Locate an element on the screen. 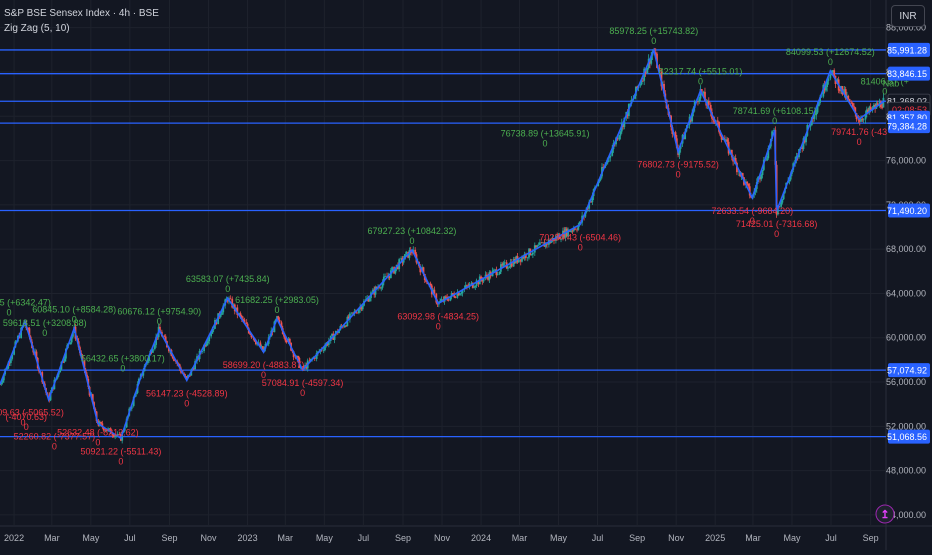  tradingview-logo-icon: ↥ is located at coordinates (885, 514).